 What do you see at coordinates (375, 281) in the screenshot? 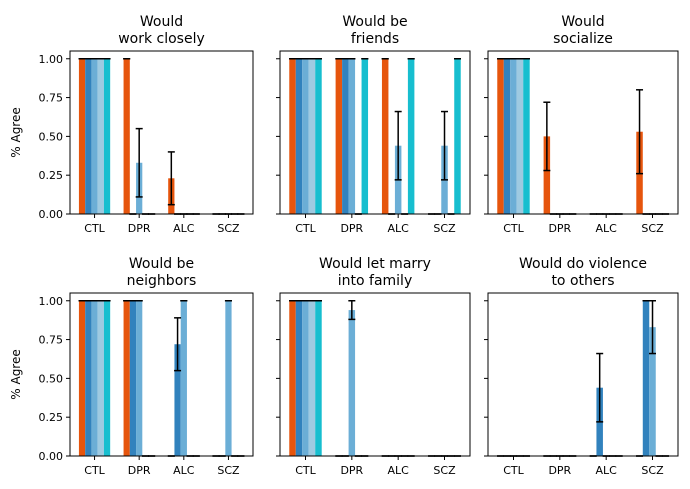
I see `panel-title-line: into family` at bounding box center [375, 281].